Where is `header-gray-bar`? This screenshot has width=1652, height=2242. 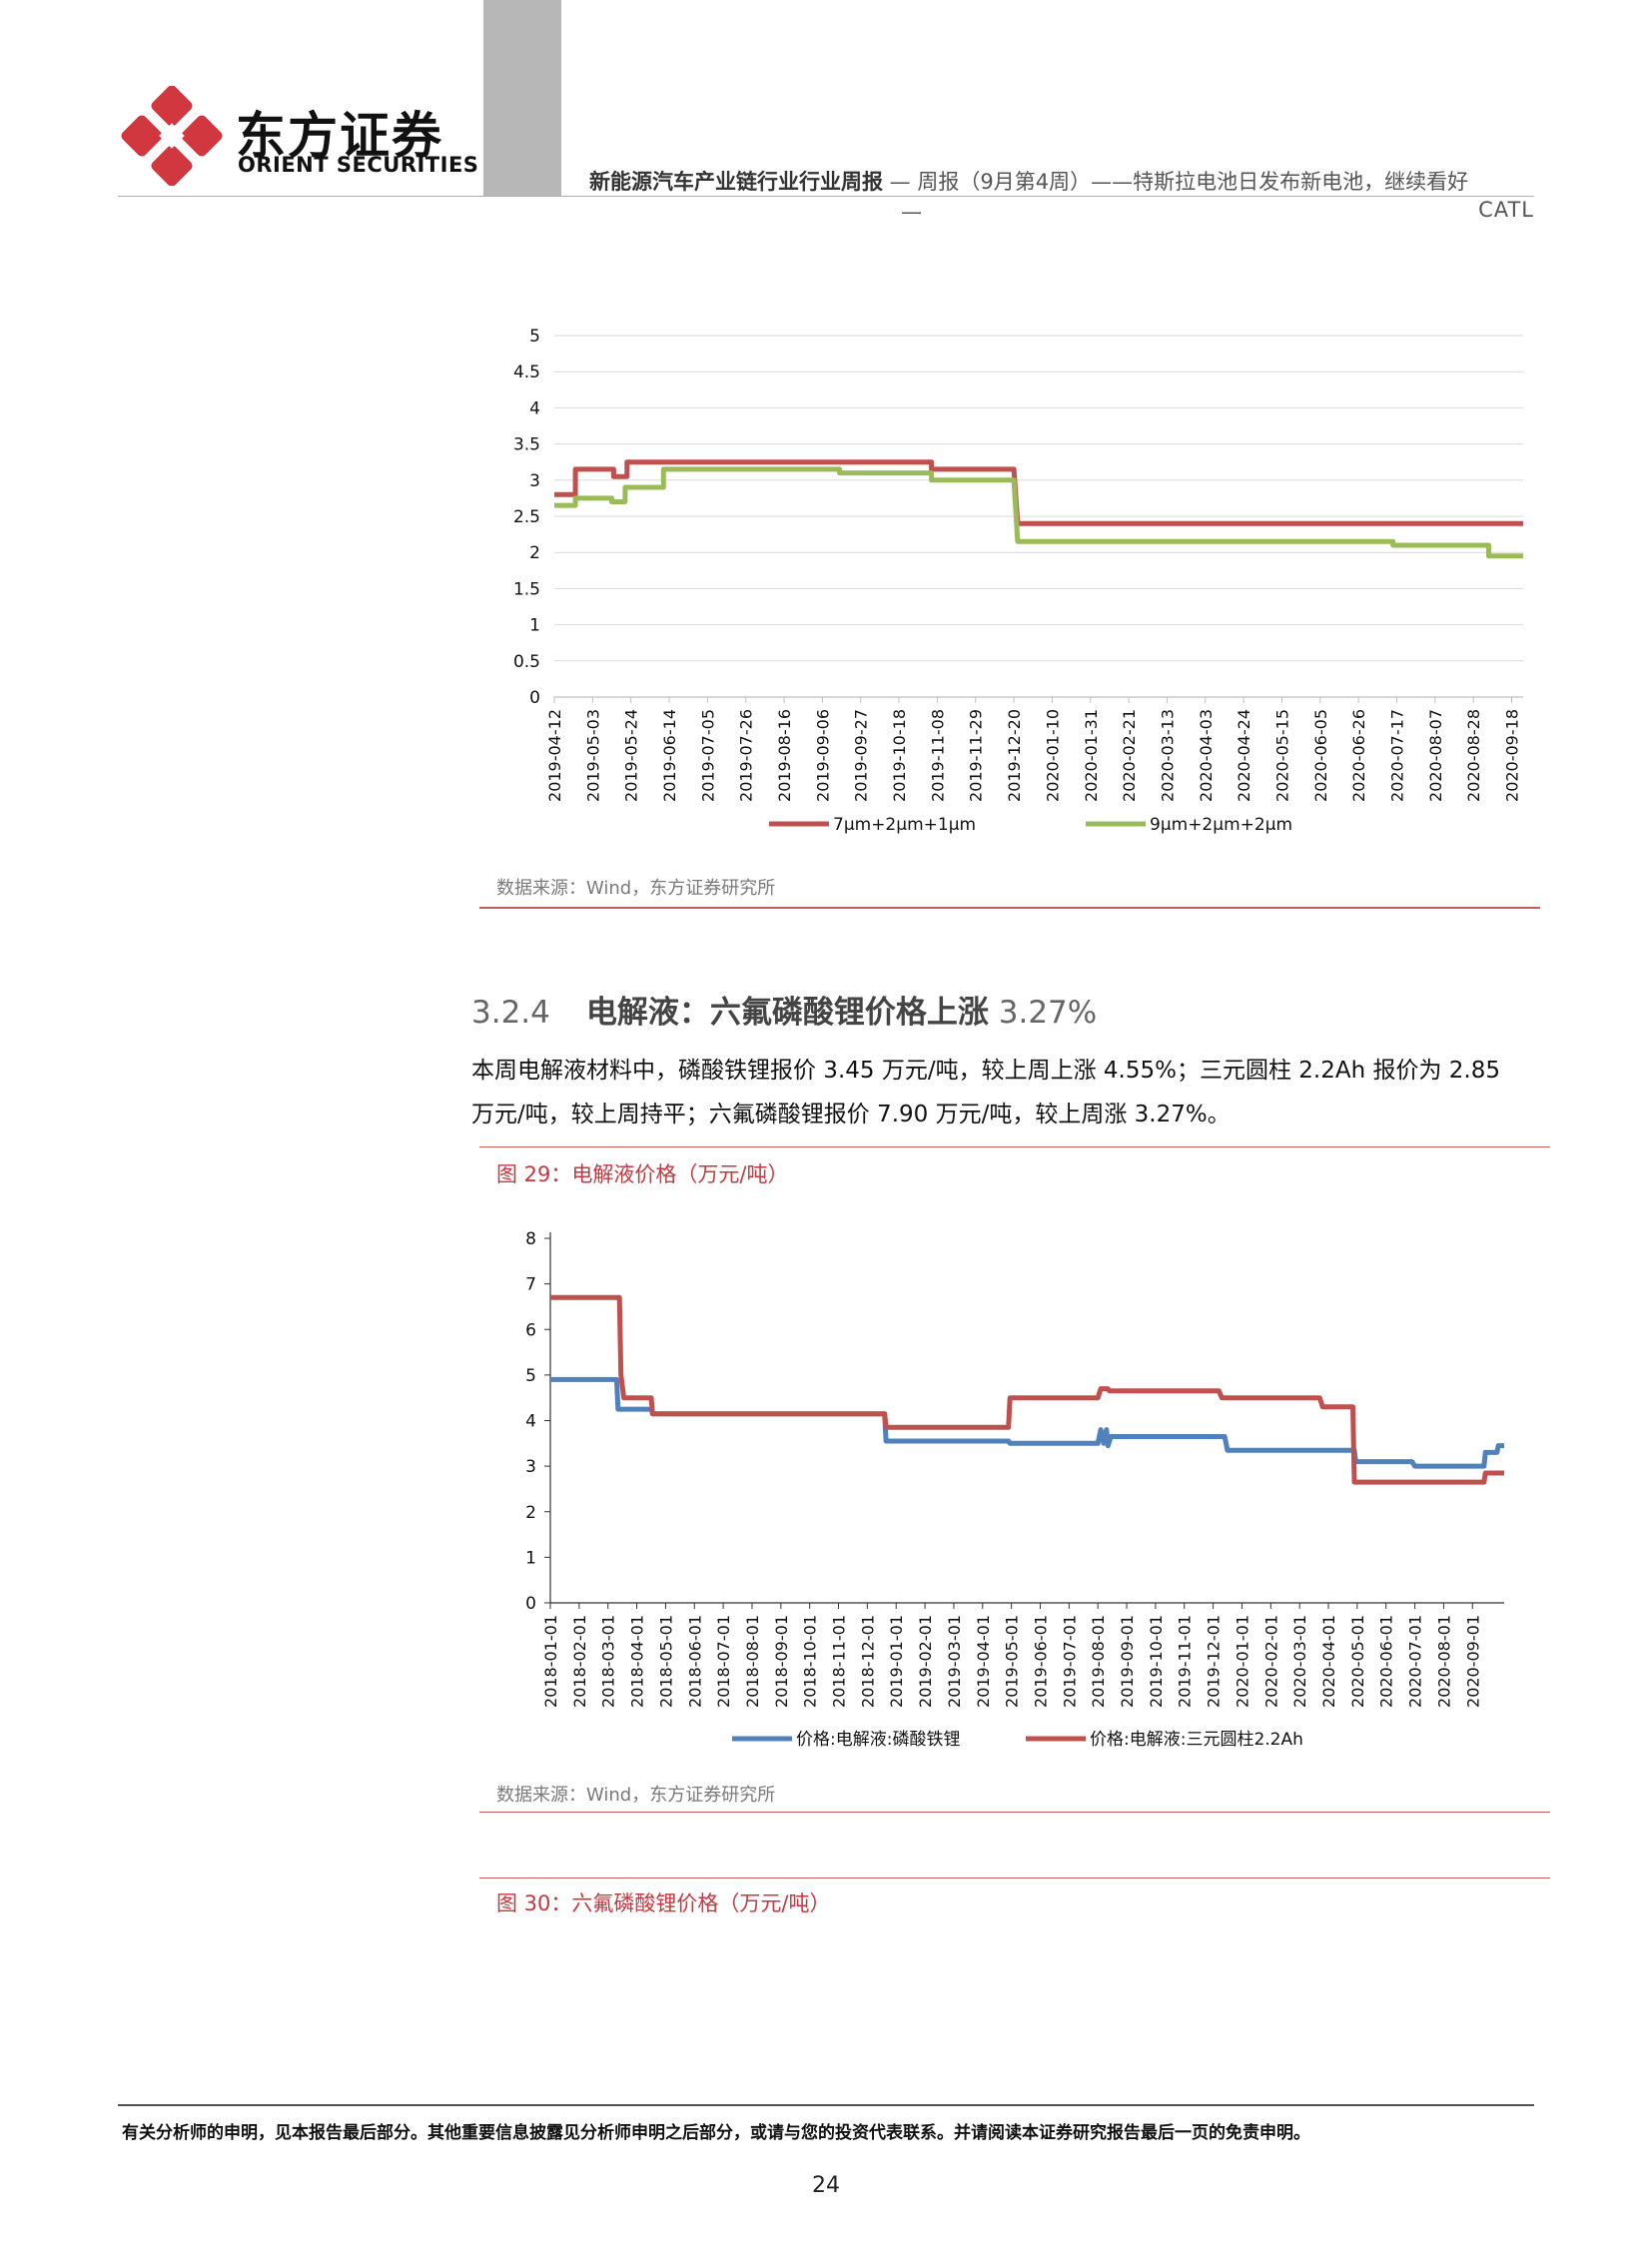
header-gray-bar is located at coordinates (522, 98).